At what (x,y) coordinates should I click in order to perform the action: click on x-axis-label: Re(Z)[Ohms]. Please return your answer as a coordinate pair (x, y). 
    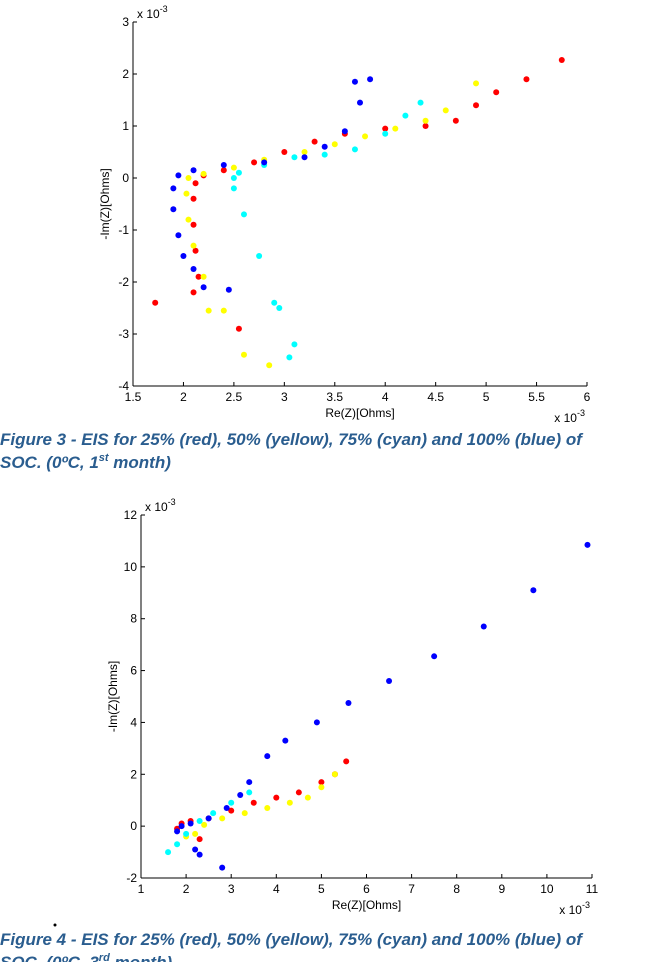
    Looking at the image, I should click on (359, 413).